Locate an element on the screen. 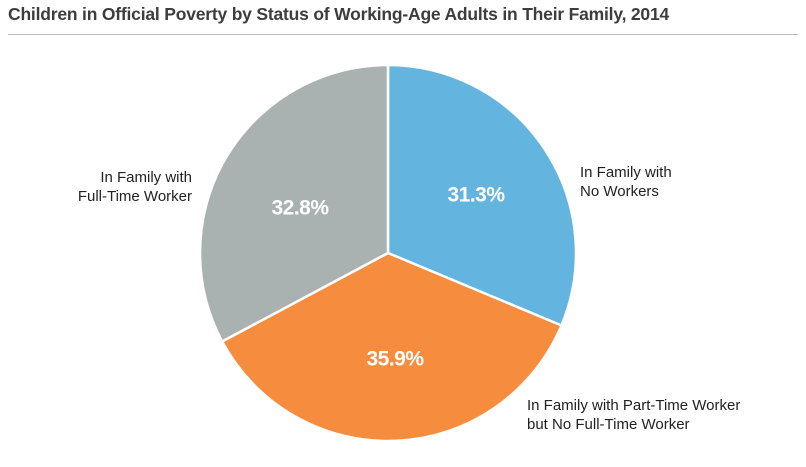  slice-category-label: In Family with No Workers is located at coordinates (626, 182).